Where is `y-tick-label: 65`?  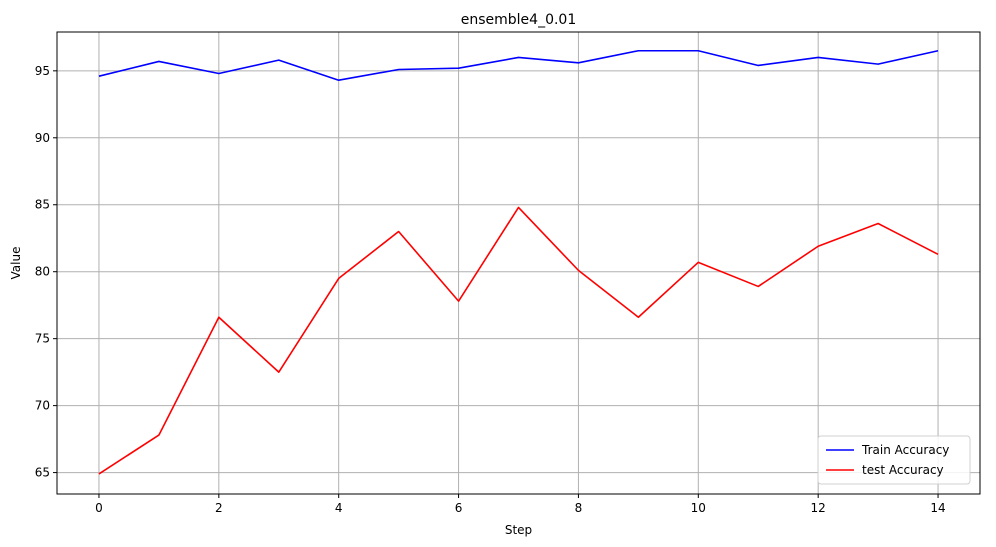 y-tick-label: 65 is located at coordinates (42, 473).